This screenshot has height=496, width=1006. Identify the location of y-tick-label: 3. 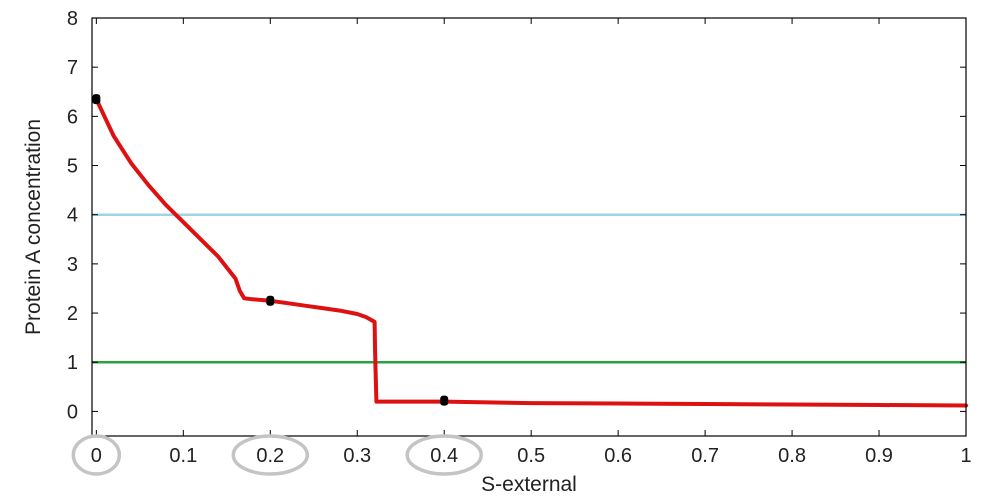
(72, 265).